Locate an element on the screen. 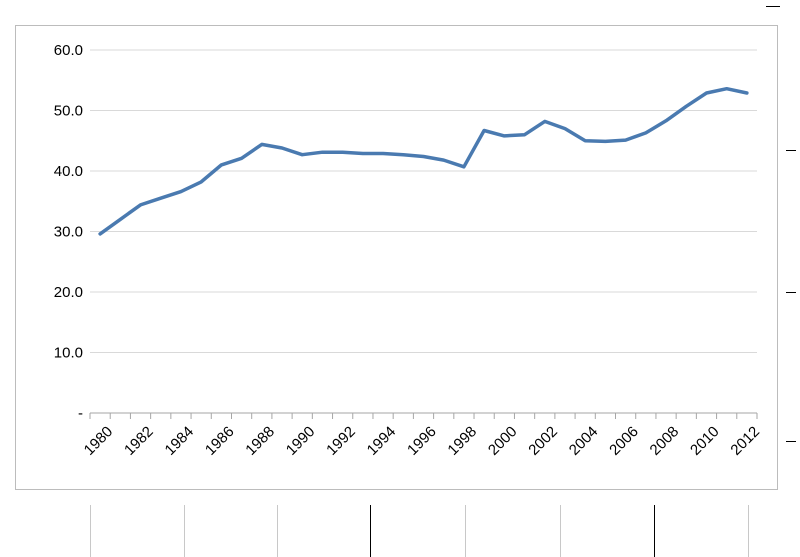 The height and width of the screenshot is (557, 800). x-tick-label: 2002 is located at coordinates (543, 441).